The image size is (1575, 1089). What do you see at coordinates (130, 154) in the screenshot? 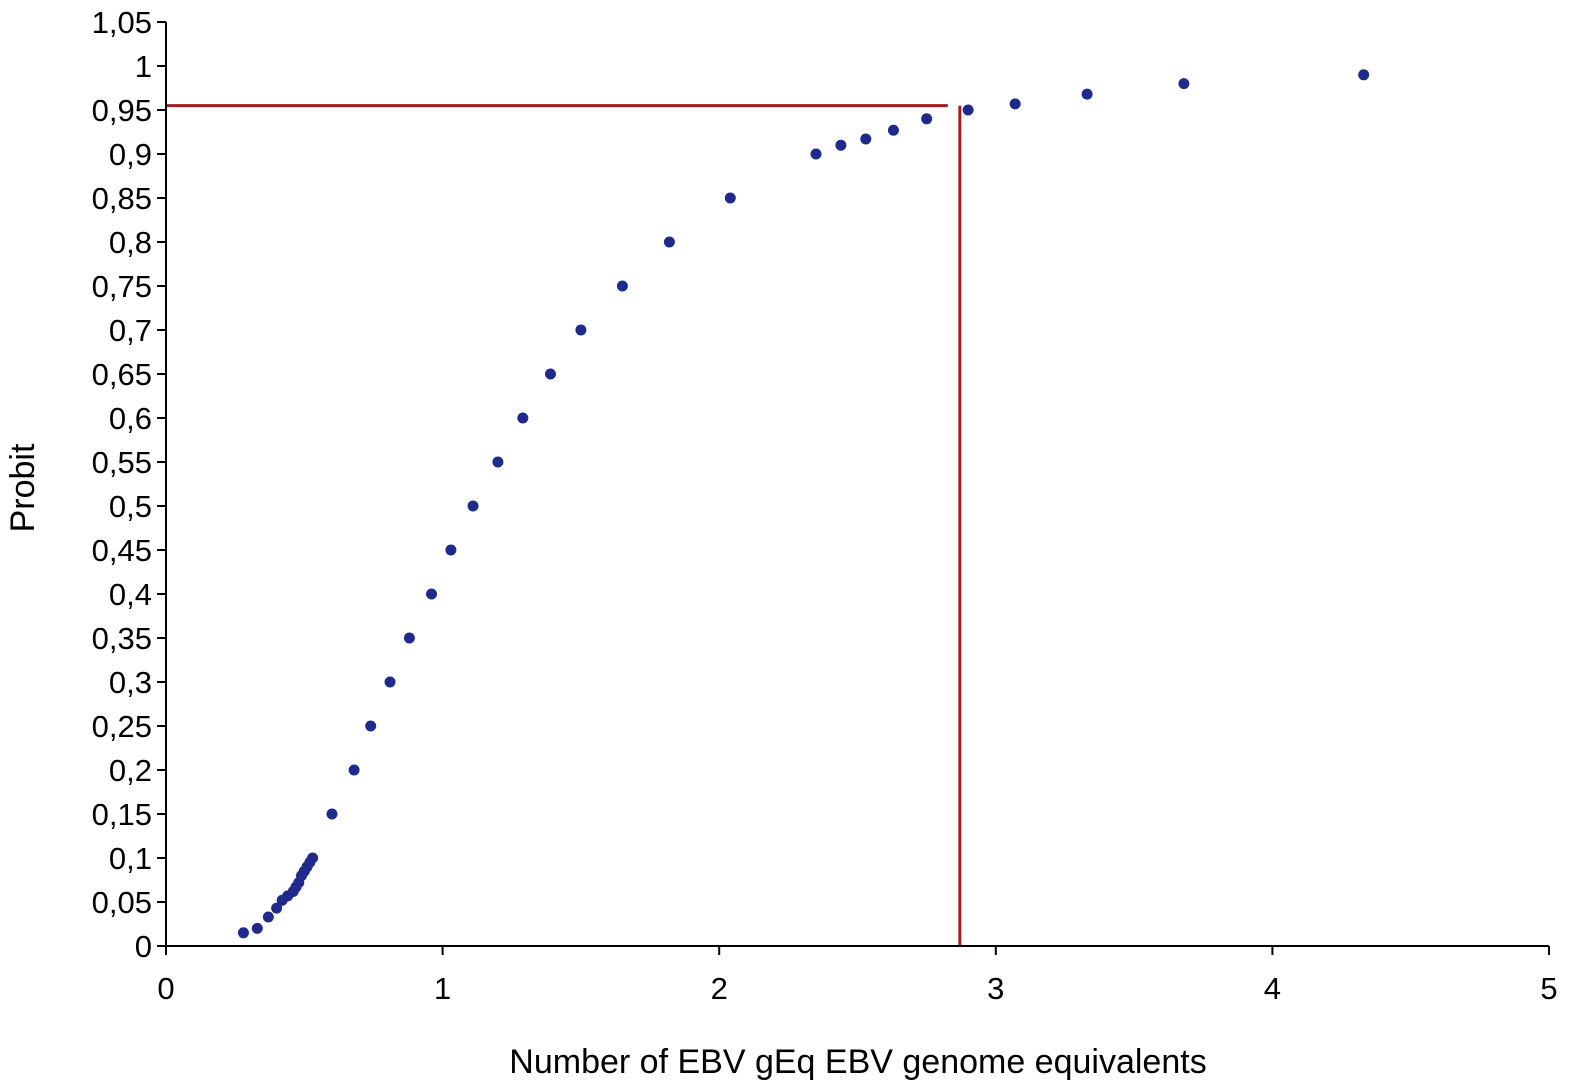
I see `y-tick-label: 0,9` at bounding box center [130, 154].